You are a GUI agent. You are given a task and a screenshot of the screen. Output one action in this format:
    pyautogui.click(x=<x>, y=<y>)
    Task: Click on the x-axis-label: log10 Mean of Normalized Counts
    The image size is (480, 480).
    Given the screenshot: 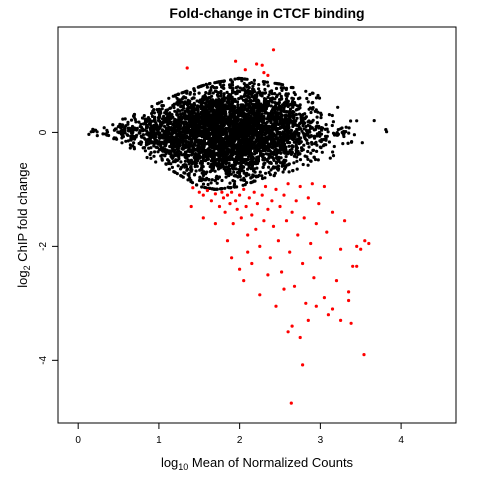 What is the action you would take?
    pyautogui.click(x=257, y=463)
    